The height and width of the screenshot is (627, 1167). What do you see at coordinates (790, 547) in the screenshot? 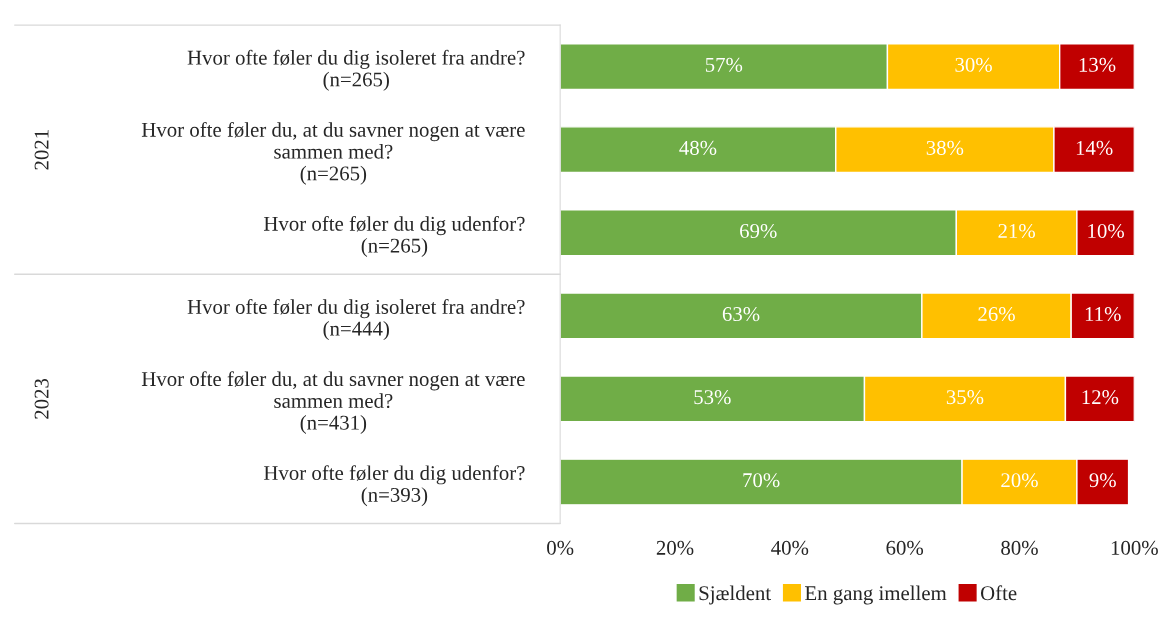
I see `x-tick-label: 40%` at bounding box center [790, 547].